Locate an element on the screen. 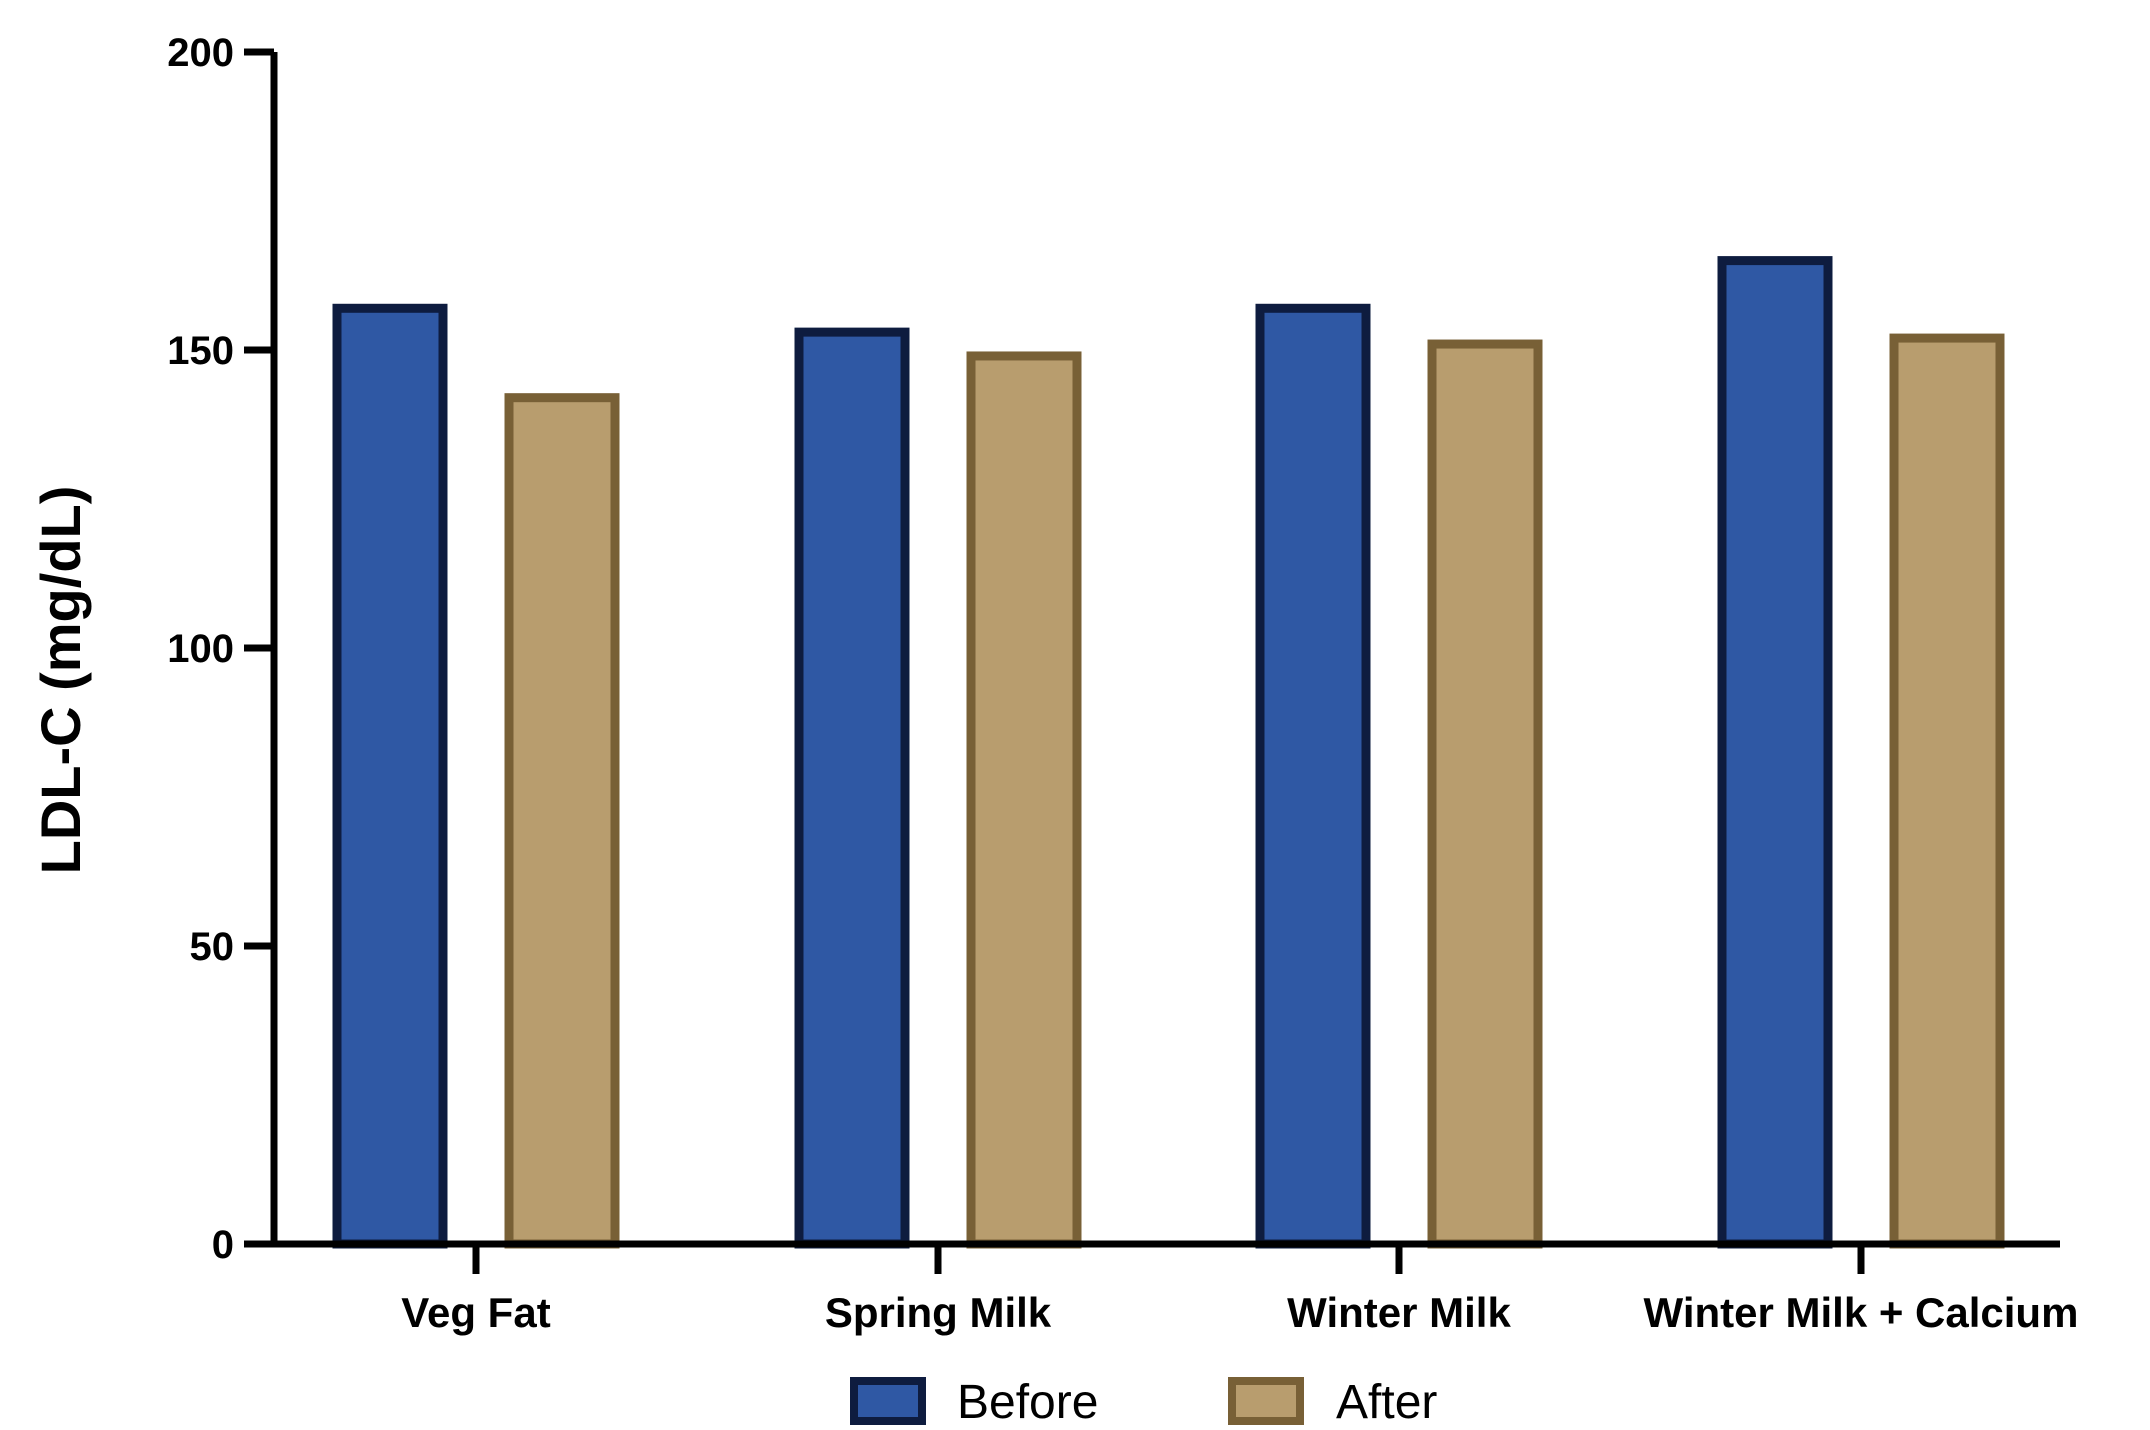 This screenshot has width=2150, height=1430. y-tick-label-50: 50 is located at coordinates (212, 947).